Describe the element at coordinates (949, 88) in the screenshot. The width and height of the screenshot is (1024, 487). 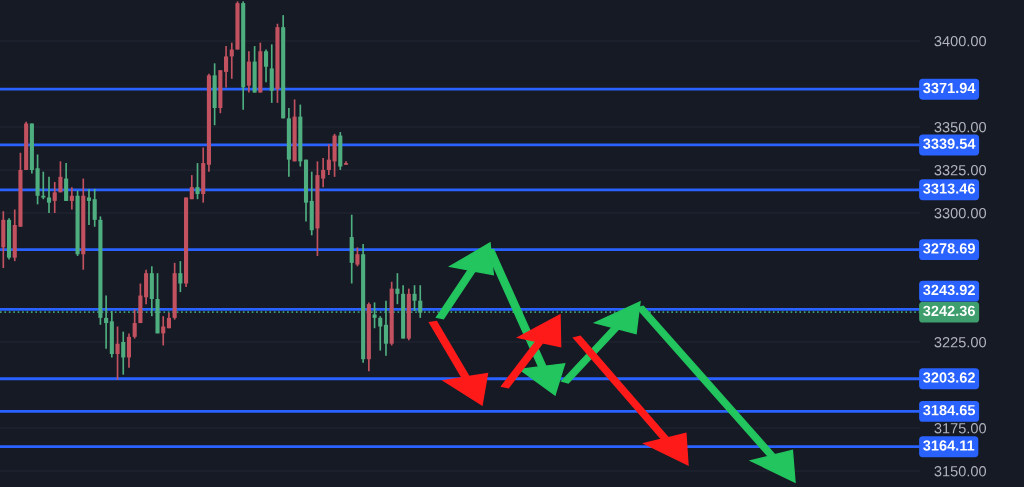
I see `ref-line-label: 3371.94` at that location.